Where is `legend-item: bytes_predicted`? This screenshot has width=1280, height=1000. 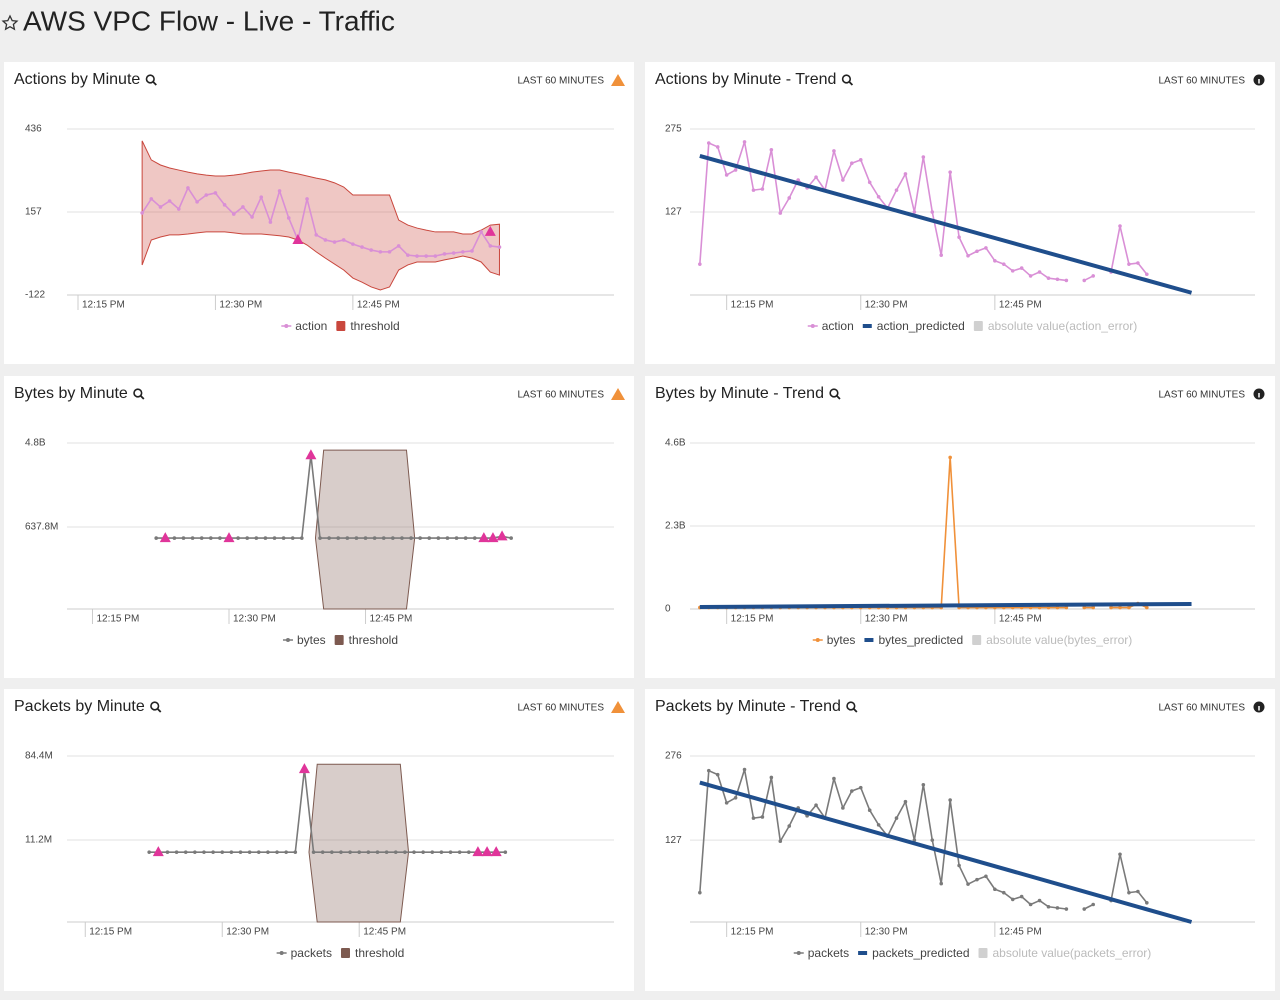
legend-item: bytes_predicted is located at coordinates (913, 640).